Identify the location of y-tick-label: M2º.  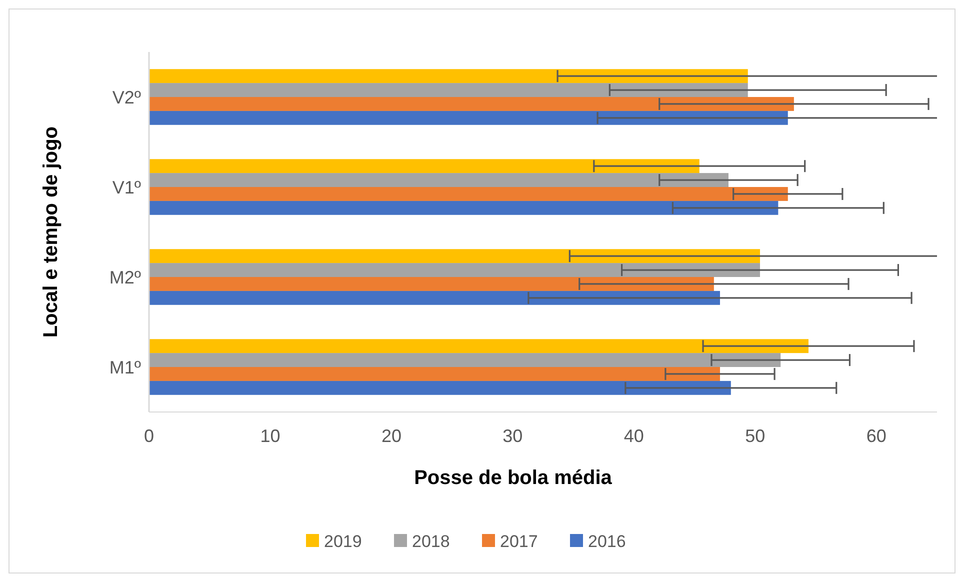
(125, 277).